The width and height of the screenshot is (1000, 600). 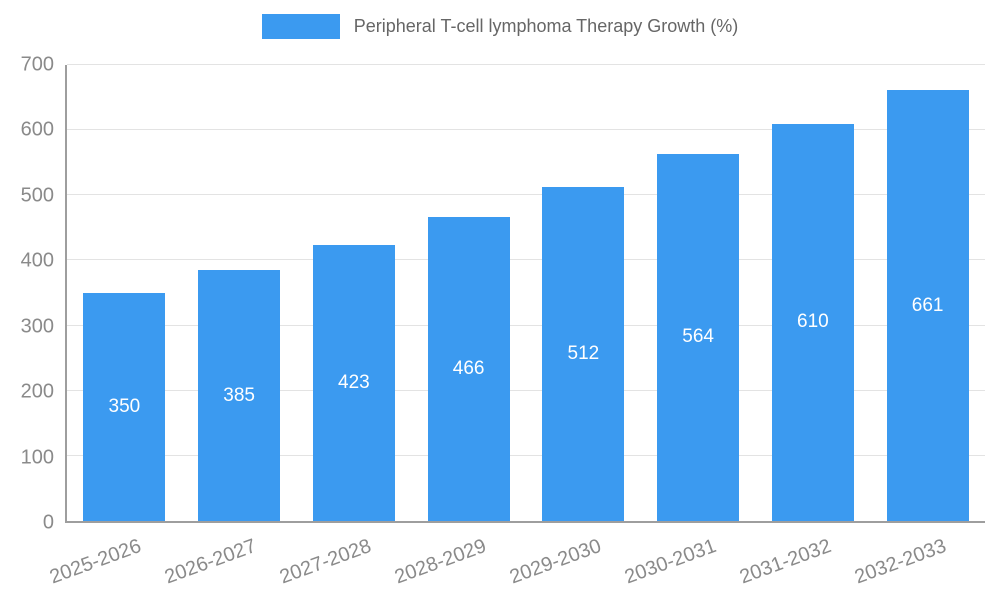 What do you see at coordinates (37, 391) in the screenshot?
I see `y-tick-label: 200` at bounding box center [37, 391].